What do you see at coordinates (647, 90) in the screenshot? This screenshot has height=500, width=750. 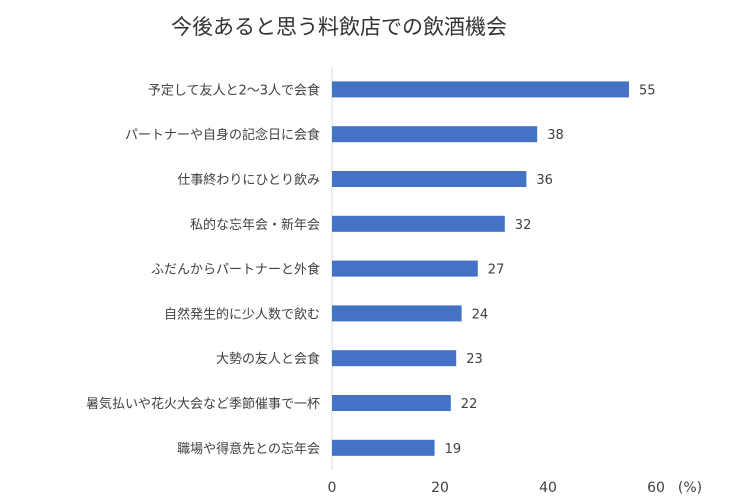 I see `value-label-1: 55` at bounding box center [647, 90].